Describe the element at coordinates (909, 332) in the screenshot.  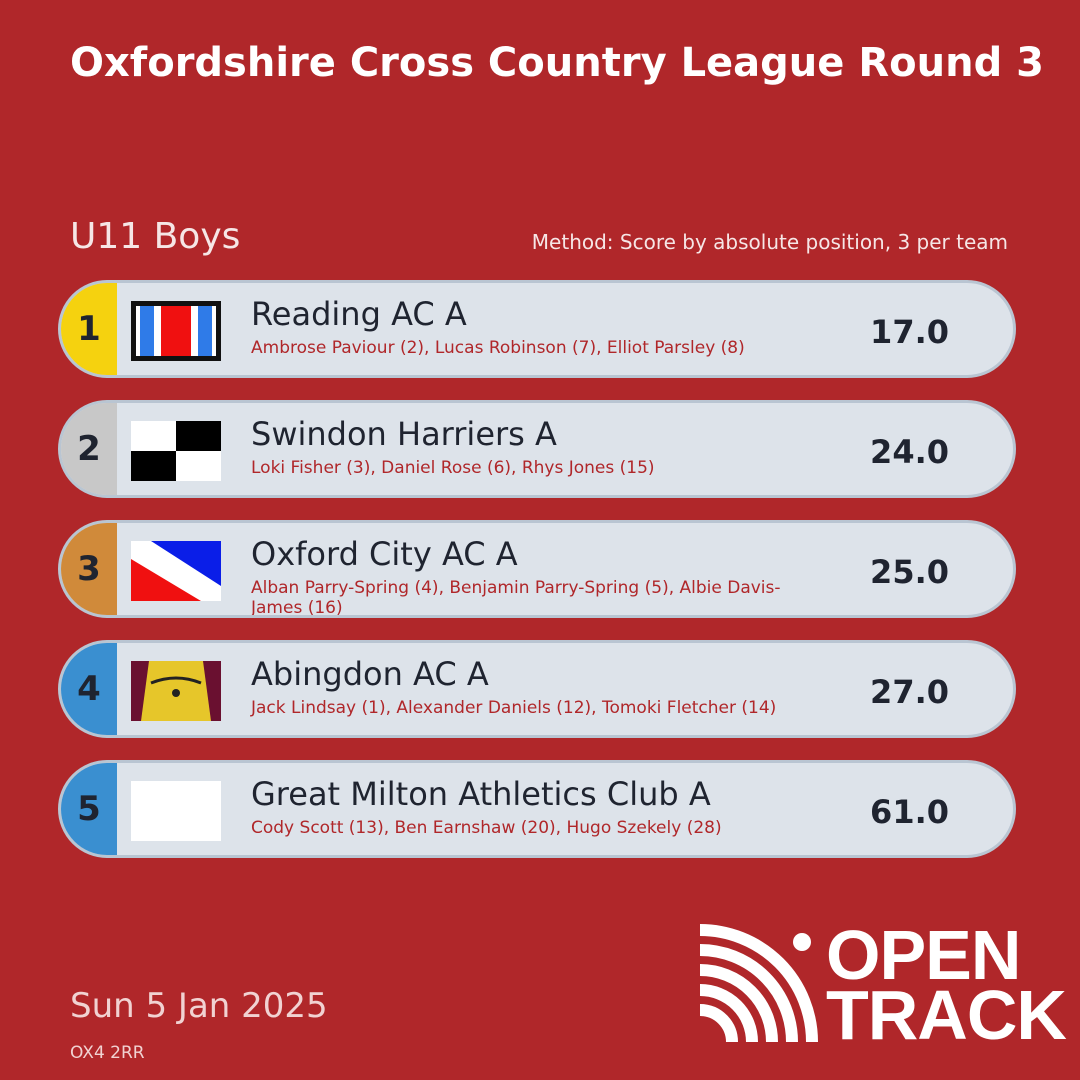
I see `team-score: 17.0` at that location.